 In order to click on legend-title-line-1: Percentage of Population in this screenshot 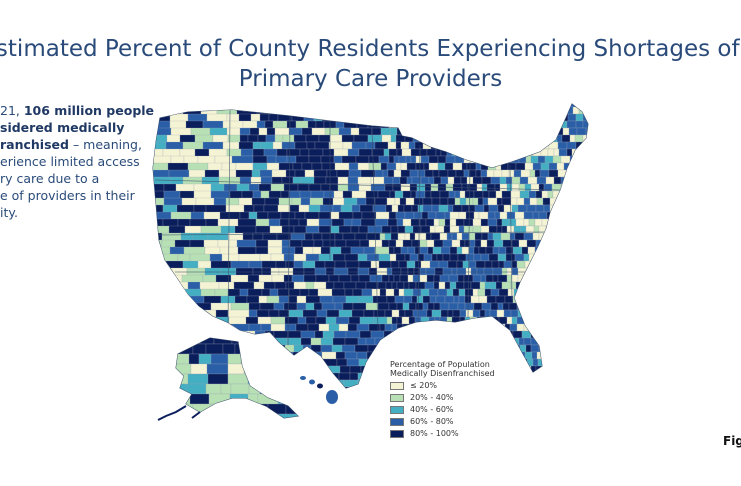, I will do `click(440, 364)`.